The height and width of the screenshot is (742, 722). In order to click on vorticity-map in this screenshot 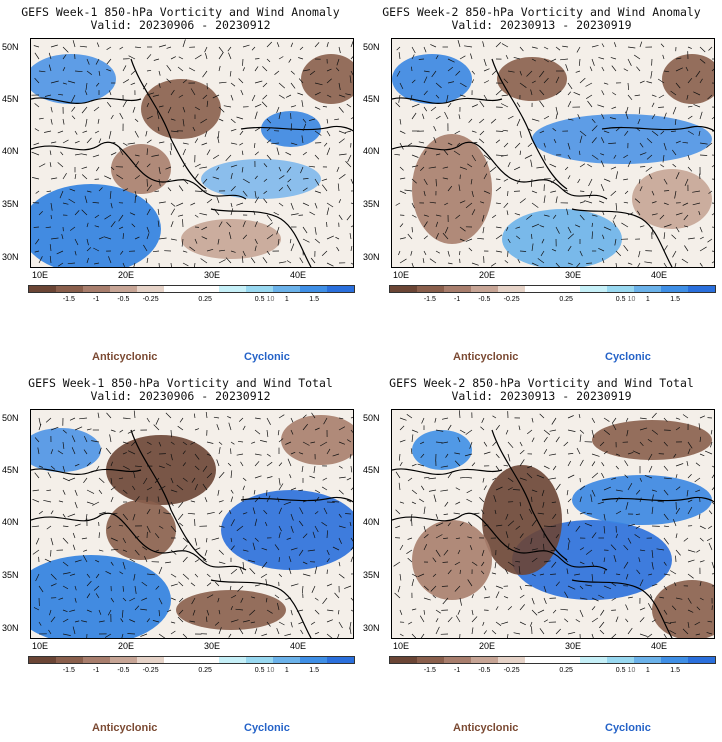, I will do `click(553, 524)`.